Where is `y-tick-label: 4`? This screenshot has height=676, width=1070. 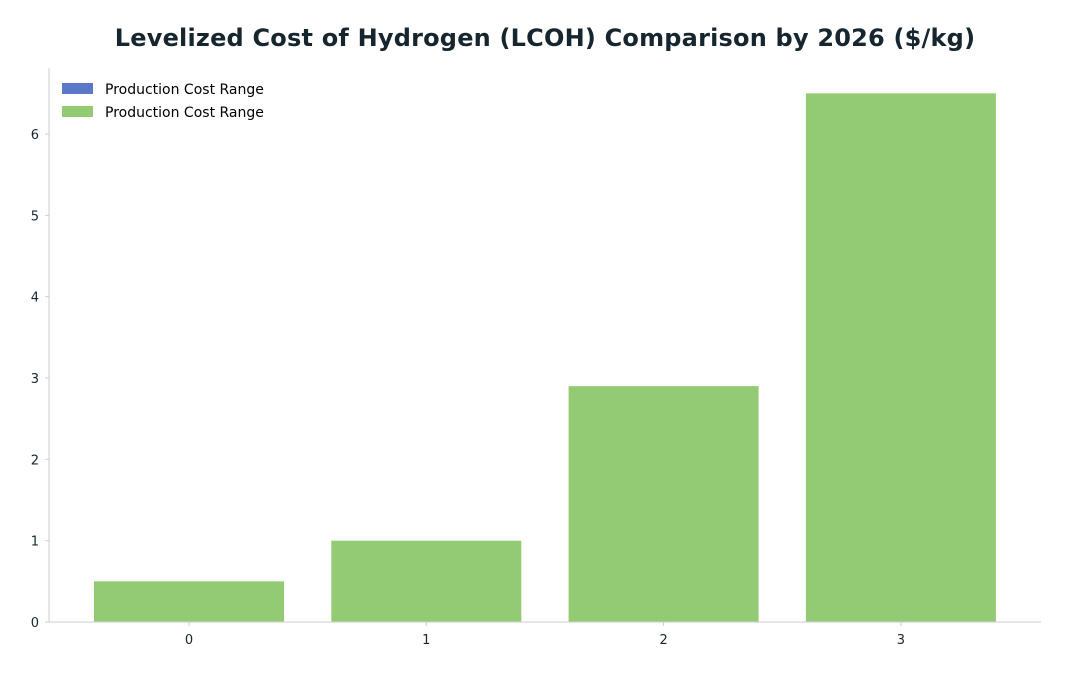 y-tick-label: 4 is located at coordinates (35, 298).